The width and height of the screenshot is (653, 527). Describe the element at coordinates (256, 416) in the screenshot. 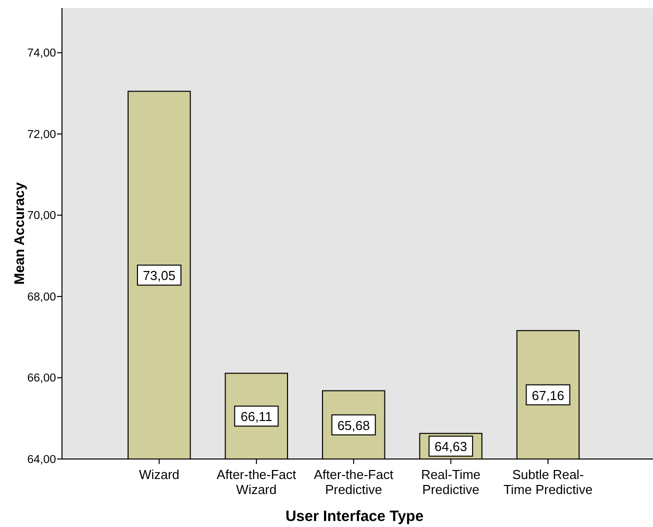

I see `data-label: 66,11` at that location.